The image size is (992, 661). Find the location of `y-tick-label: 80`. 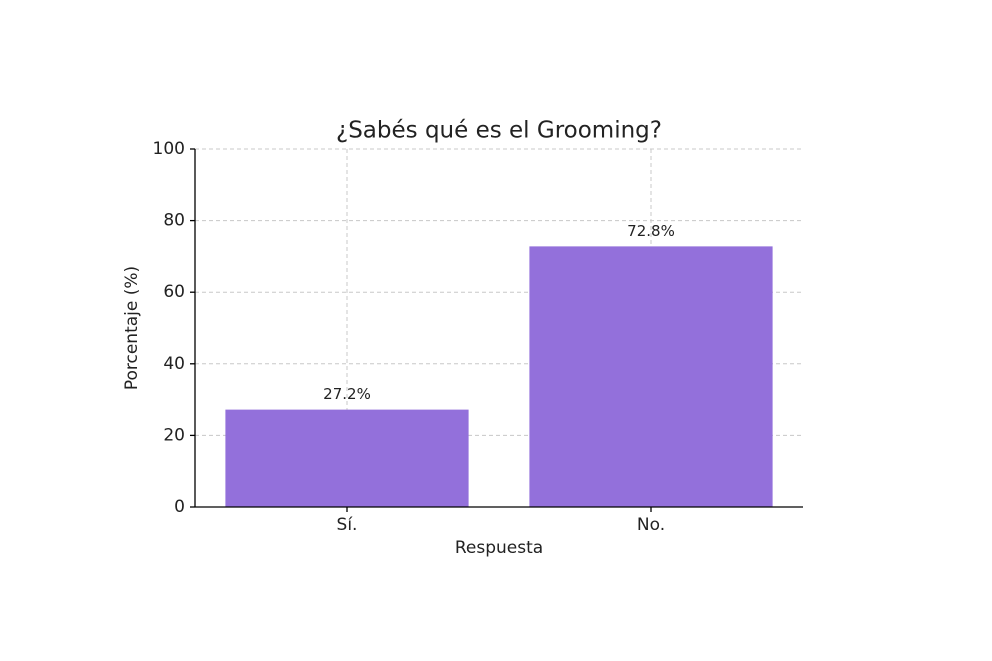

y-tick-label: 80 is located at coordinates (174, 221).